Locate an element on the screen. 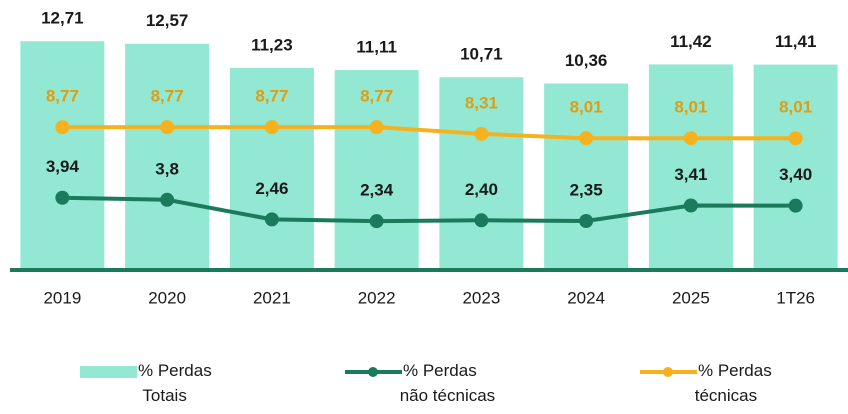  bar-value-label: 12,57 is located at coordinates (167, 20).